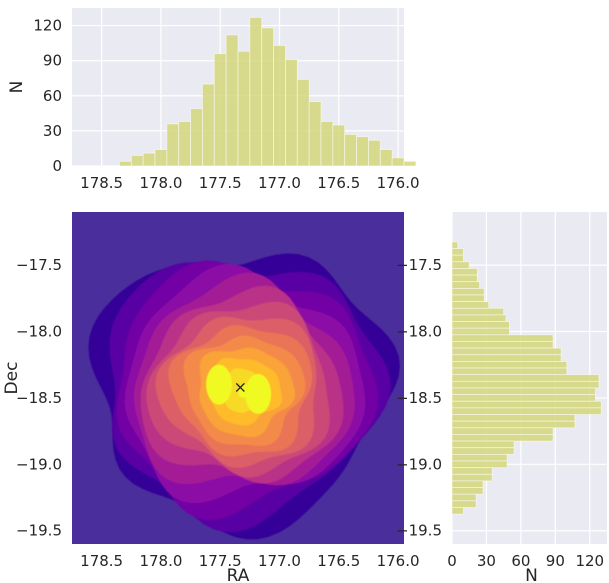  Describe the element at coordinates (52, 131) in the screenshot. I see `y-tick-label: 30` at that location.